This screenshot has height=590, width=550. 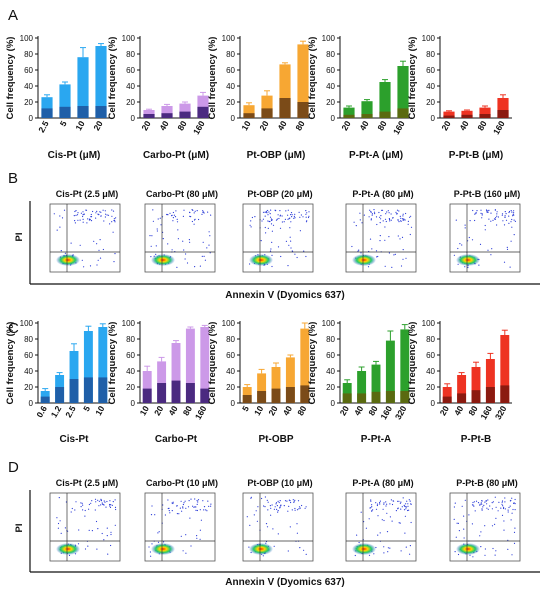 I want to click on y-tick-label: 0, so click(x=31, y=403).